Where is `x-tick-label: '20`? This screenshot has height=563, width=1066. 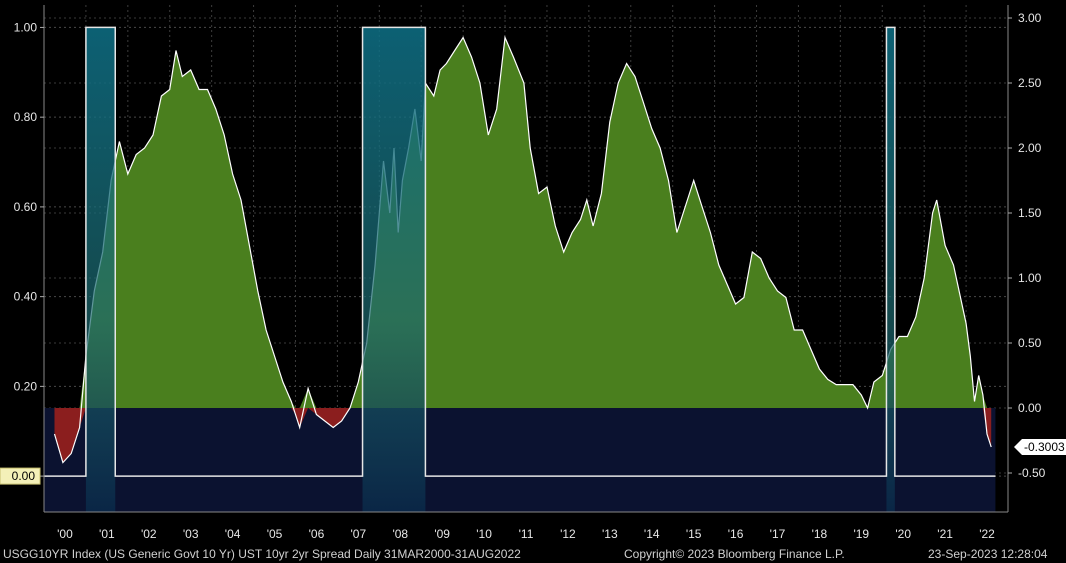
x-tick-label: '20 is located at coordinates (903, 534).